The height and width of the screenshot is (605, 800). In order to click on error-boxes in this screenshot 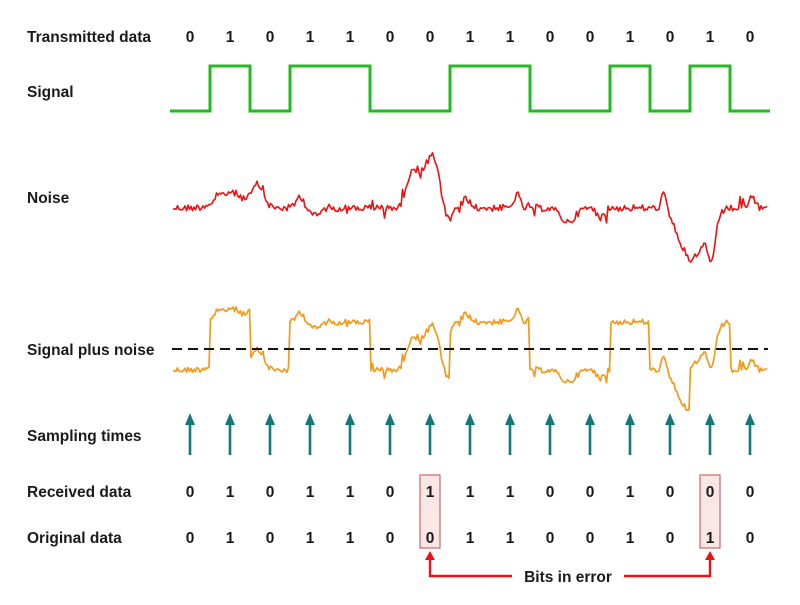, I will do `click(570, 511)`.